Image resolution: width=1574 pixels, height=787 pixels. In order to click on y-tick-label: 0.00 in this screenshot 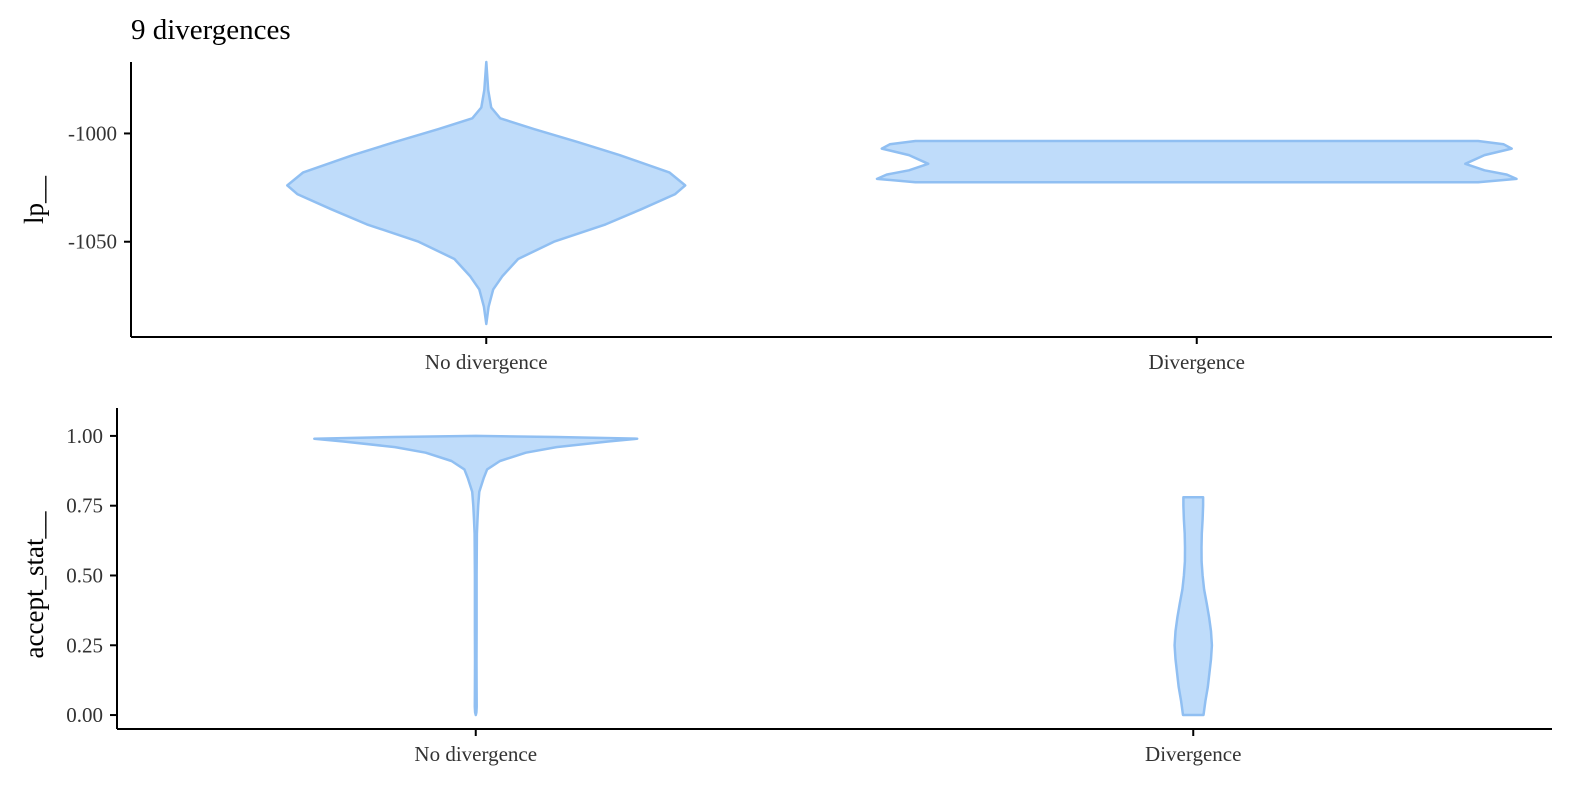, I will do `click(84, 715)`.